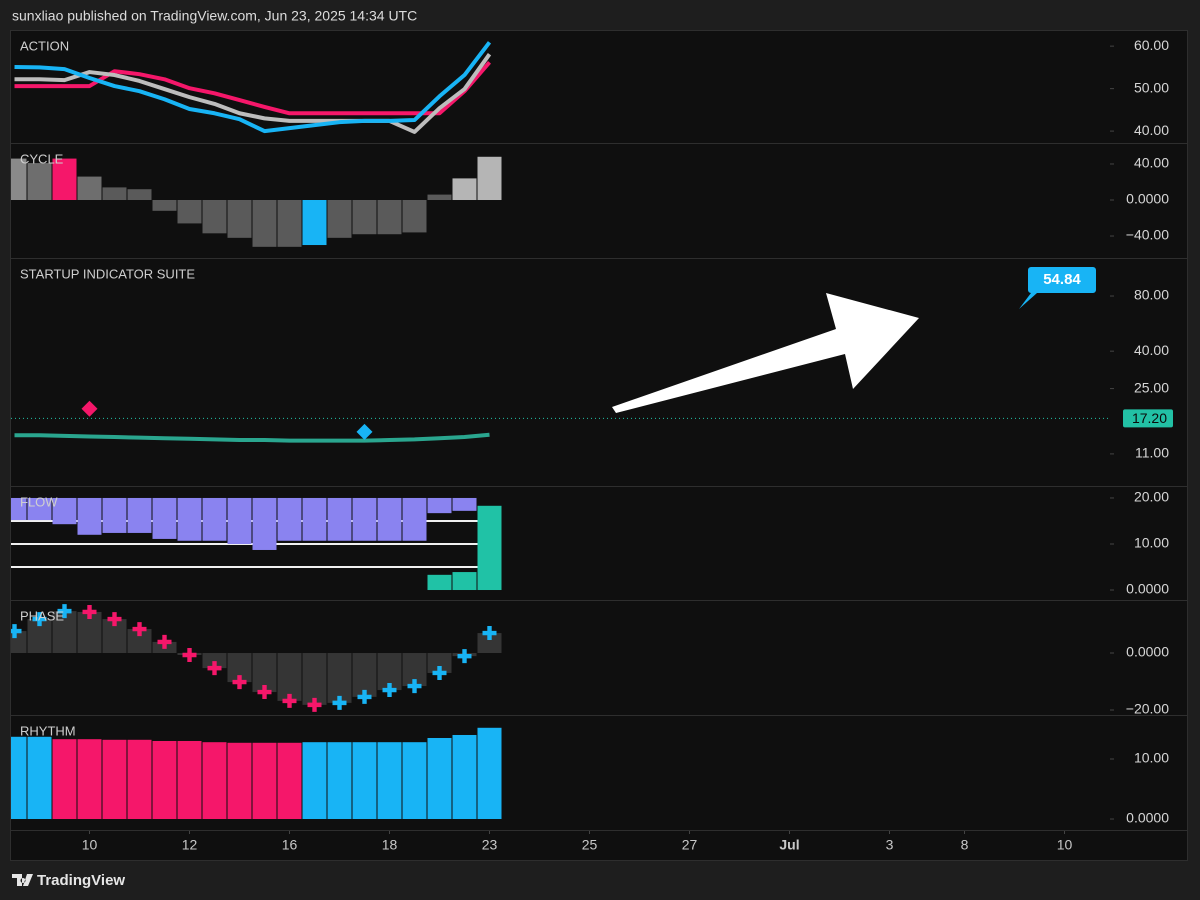 This screenshot has height=900, width=1200. Describe the element at coordinates (1152, 453) in the screenshot. I see `y-tick-label: 11.00` at that location.